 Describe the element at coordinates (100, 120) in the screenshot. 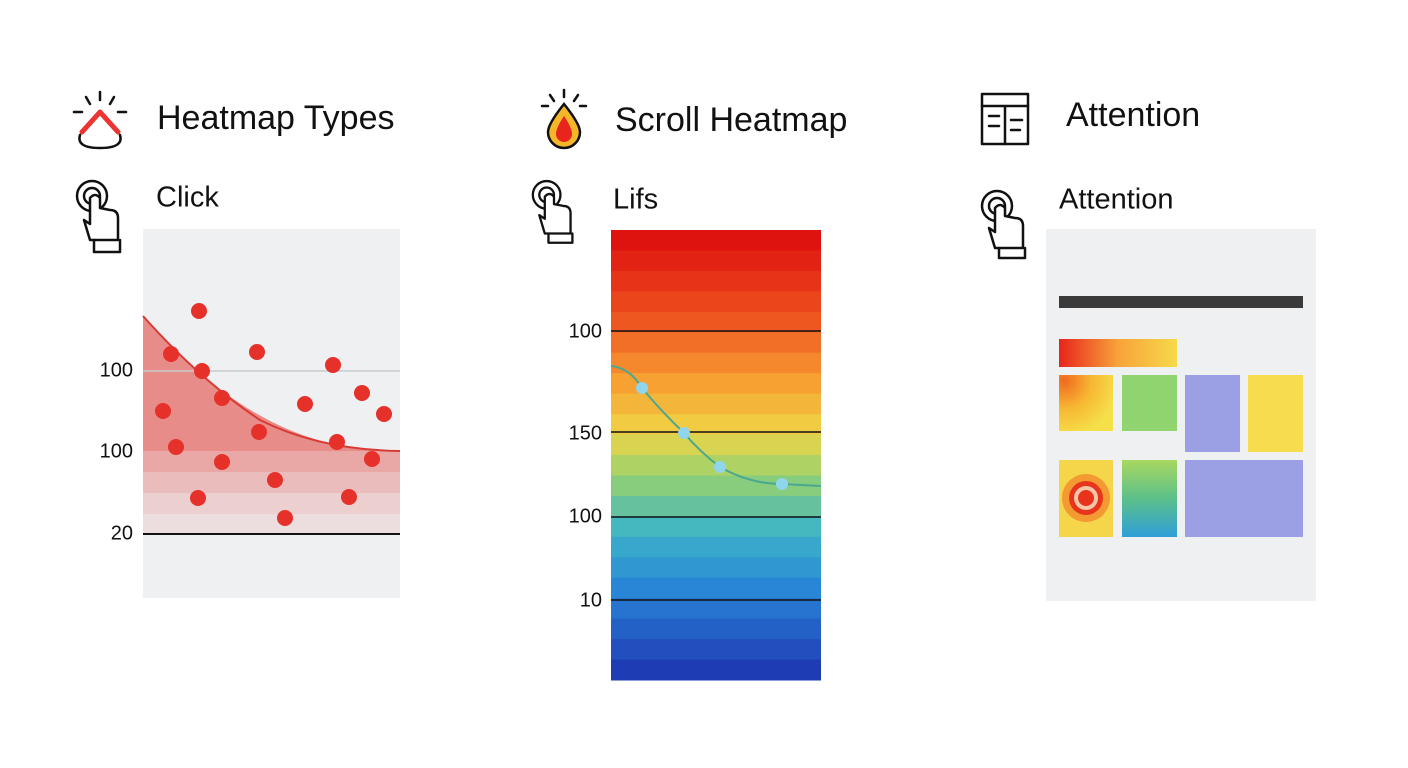

I see `heatmap-icon` at that location.